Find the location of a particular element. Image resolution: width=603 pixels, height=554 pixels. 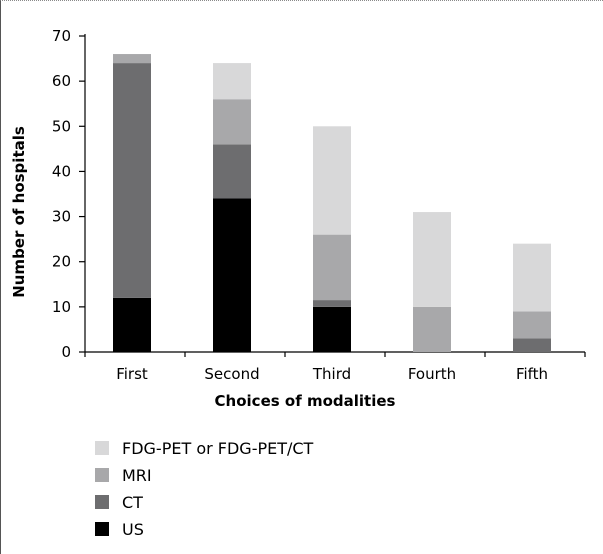

x-tick-label-third: Third is located at coordinates (331, 374).